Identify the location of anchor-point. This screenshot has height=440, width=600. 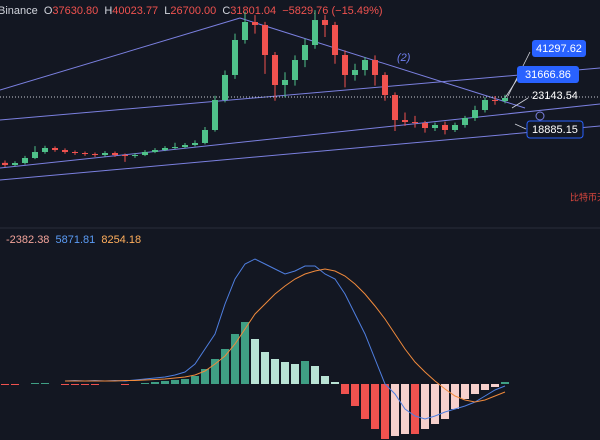
(540, 116).